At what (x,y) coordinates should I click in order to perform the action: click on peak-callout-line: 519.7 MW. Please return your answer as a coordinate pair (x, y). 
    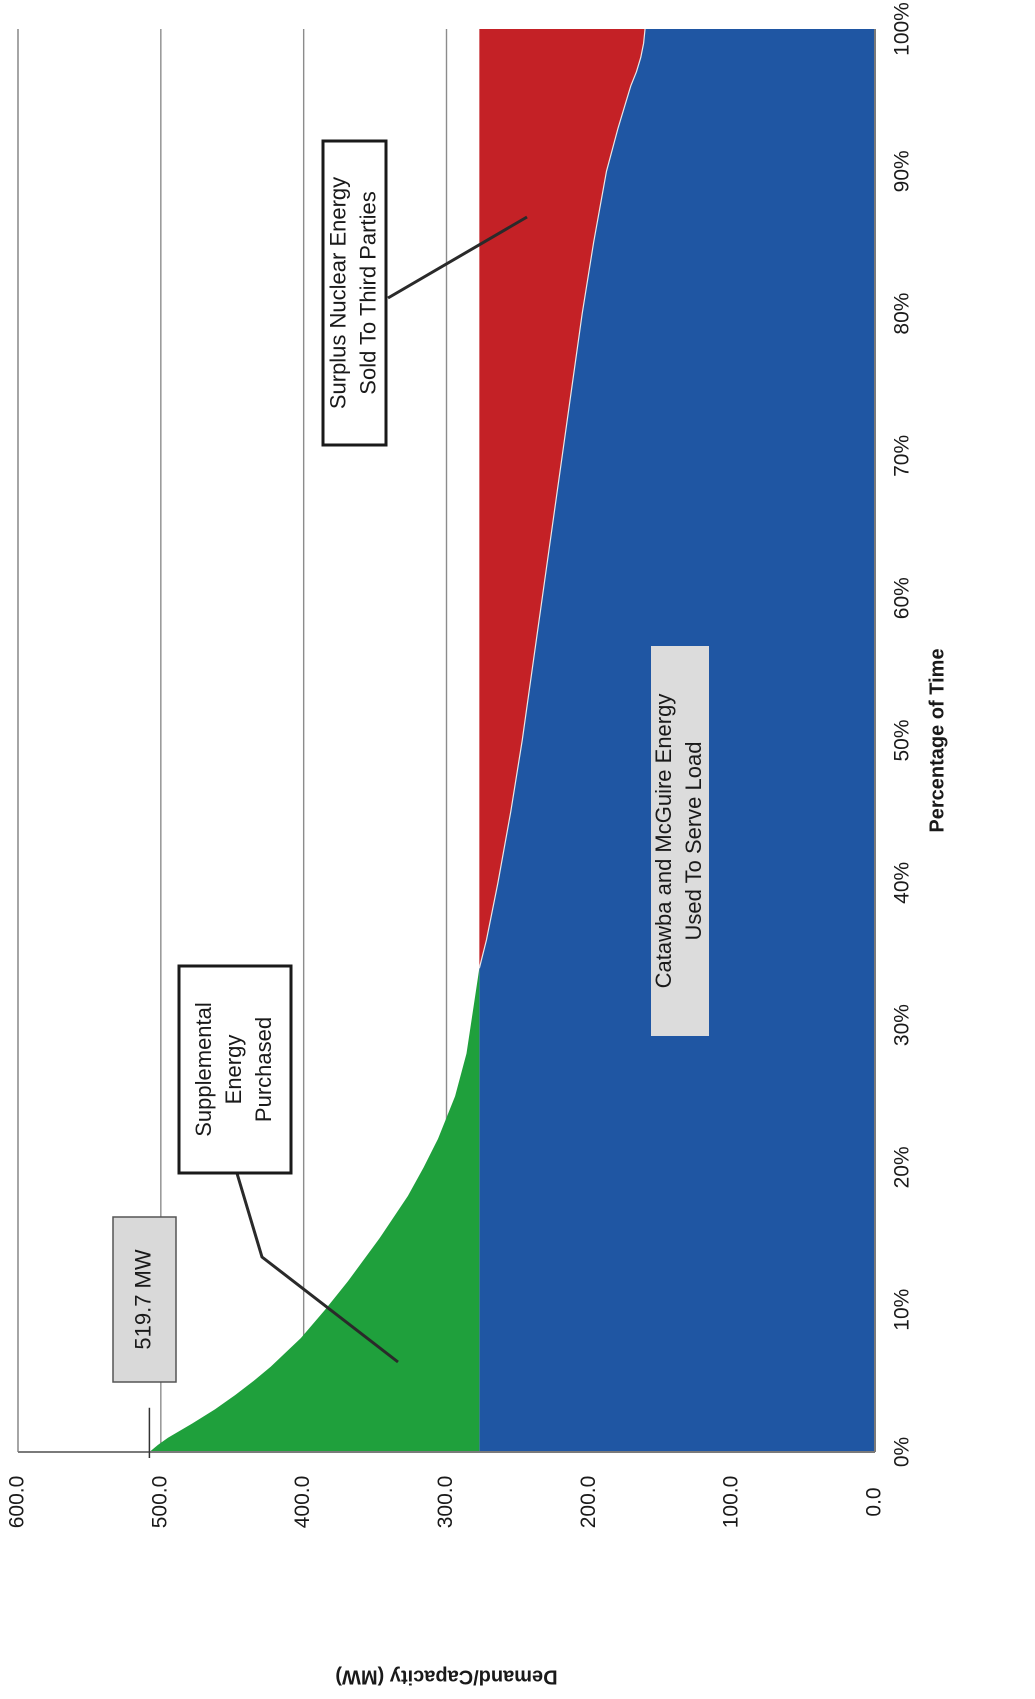
    Looking at the image, I should click on (142, 1299).